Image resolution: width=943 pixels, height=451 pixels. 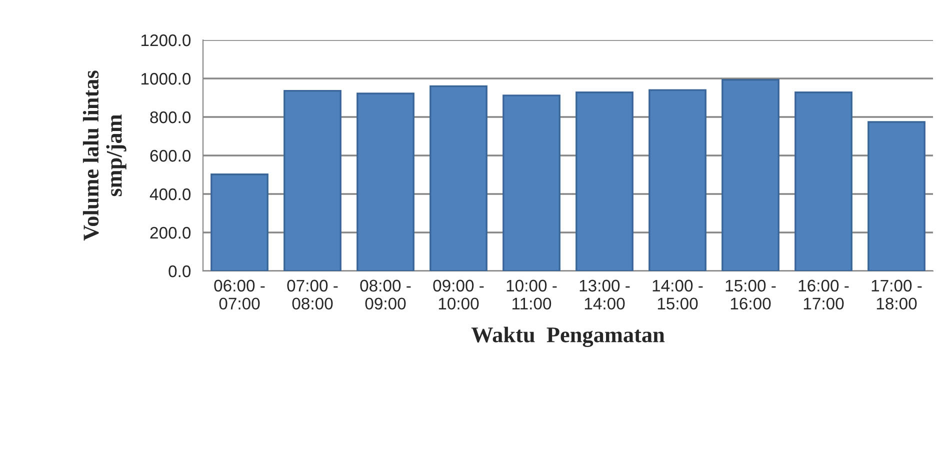 What do you see at coordinates (239, 295) in the screenshot?
I see `x-tick-label: 06:00 - 07:00` at bounding box center [239, 295].